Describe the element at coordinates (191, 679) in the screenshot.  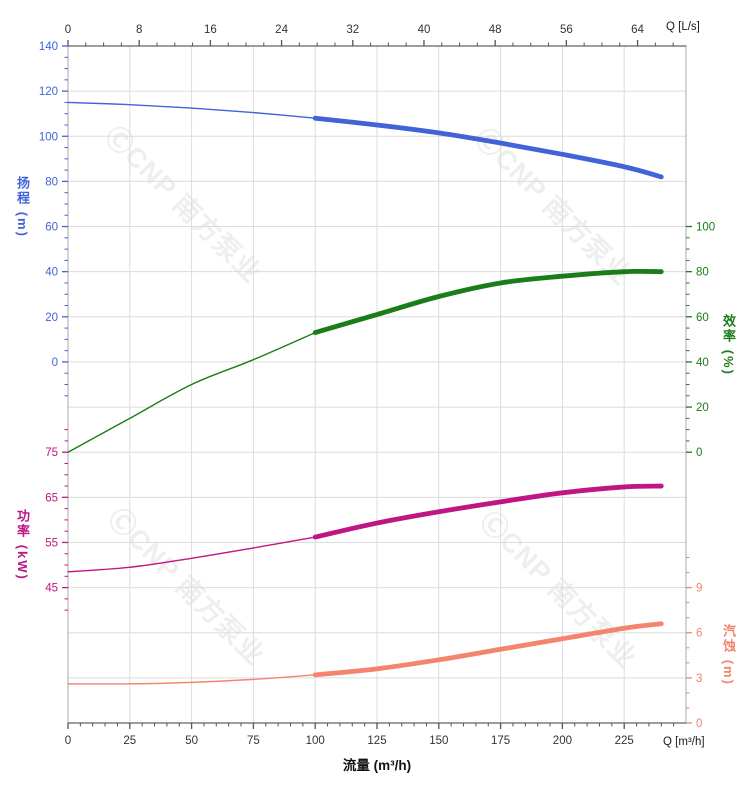
I see `npsh-curve-thin` at that location.